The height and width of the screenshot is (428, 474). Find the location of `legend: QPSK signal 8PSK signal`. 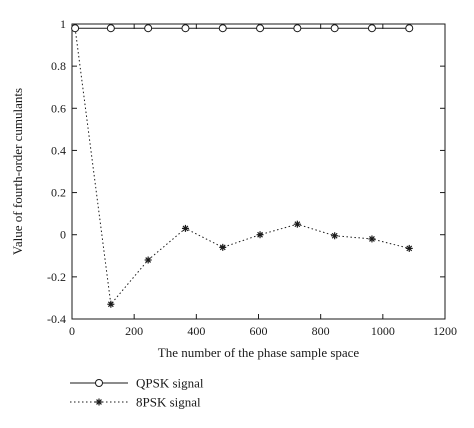

legend: QPSK signal 8PSK signal is located at coordinates (137, 393).